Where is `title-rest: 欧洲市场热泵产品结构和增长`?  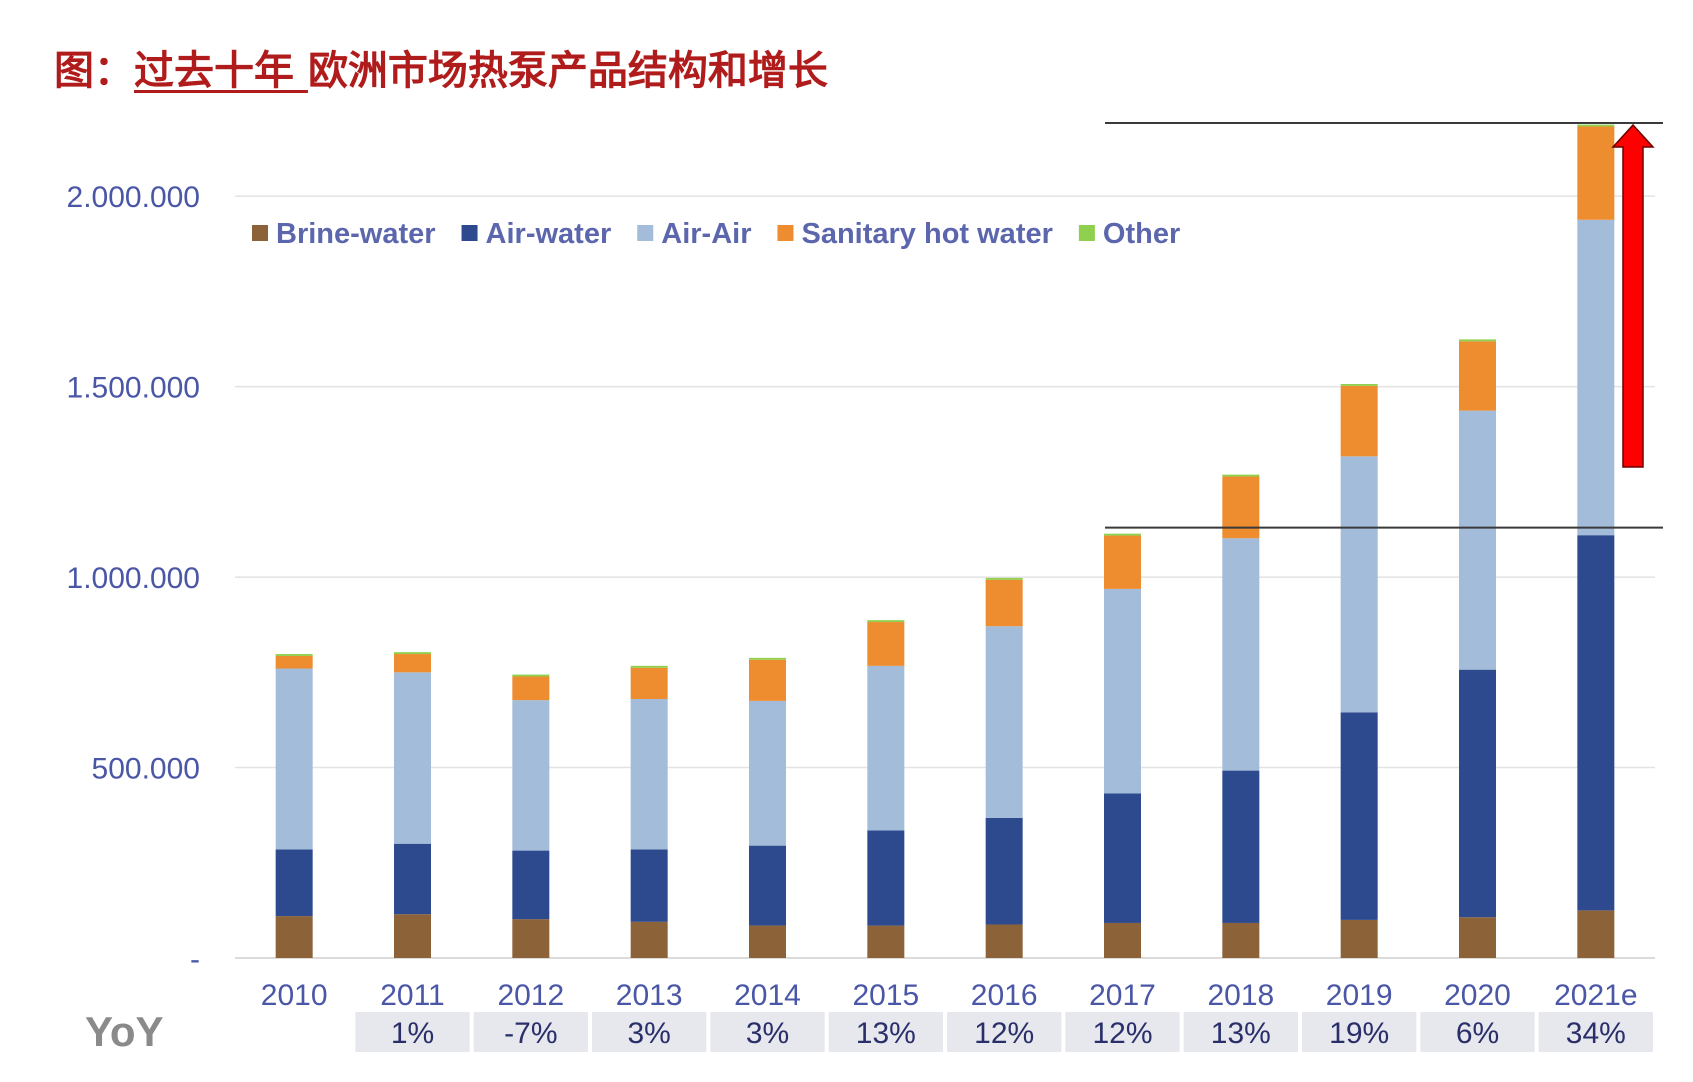 title-rest: 欧洲市场热泵产品结构和增长 is located at coordinates (567, 71).